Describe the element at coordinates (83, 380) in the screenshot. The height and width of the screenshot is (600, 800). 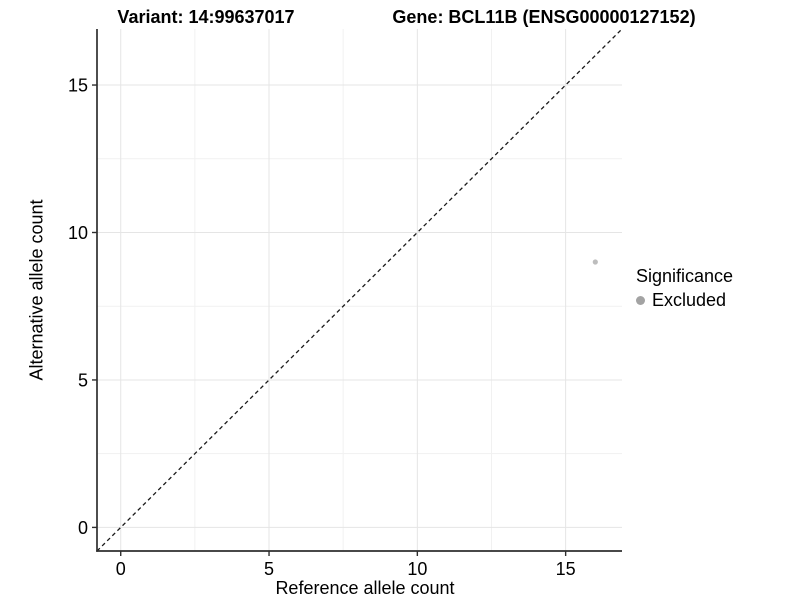
I see `y-tick-label: 5` at that location.